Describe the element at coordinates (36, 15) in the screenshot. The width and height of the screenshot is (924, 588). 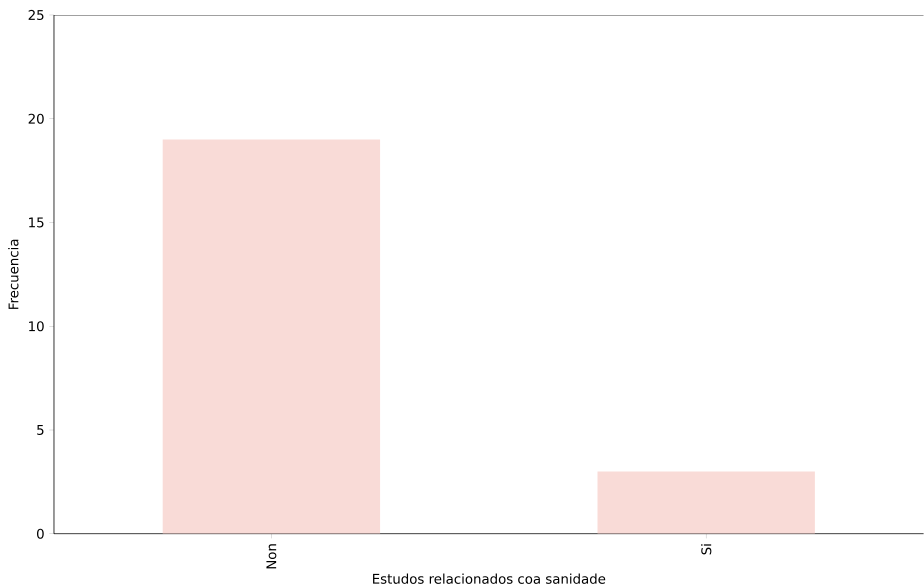
I see `y-tick-label: 25` at that location.